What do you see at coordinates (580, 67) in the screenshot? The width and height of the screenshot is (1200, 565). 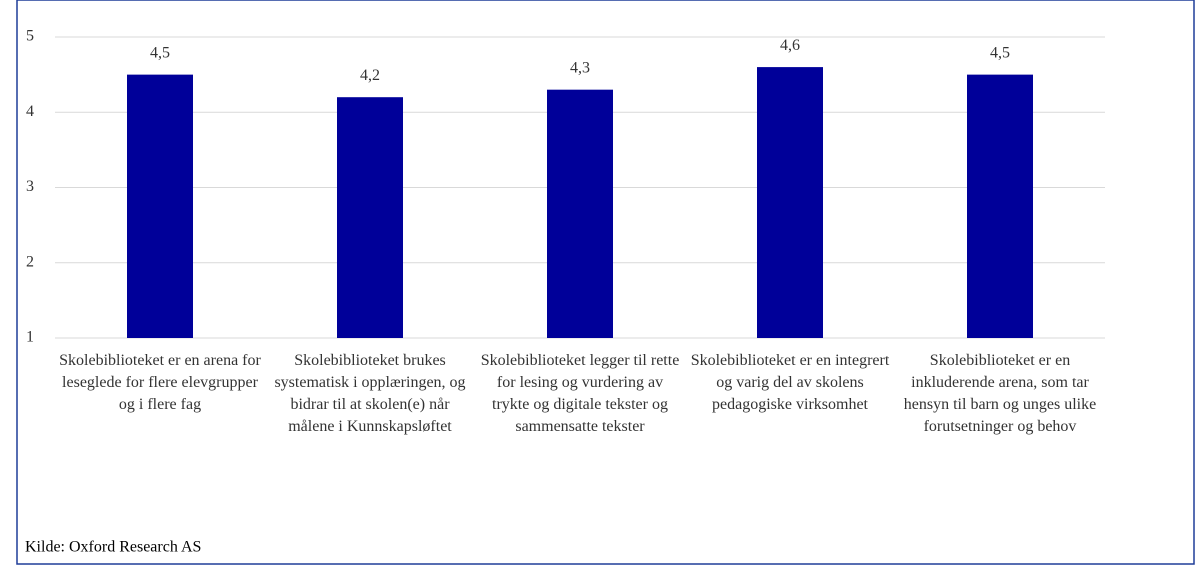 I see `value-label: 4,3` at bounding box center [580, 67].